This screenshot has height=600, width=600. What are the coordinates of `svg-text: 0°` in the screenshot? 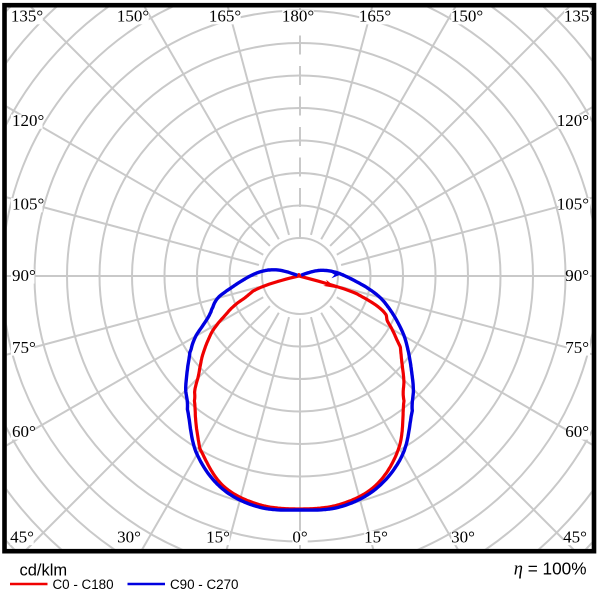 It's located at (299, 536).